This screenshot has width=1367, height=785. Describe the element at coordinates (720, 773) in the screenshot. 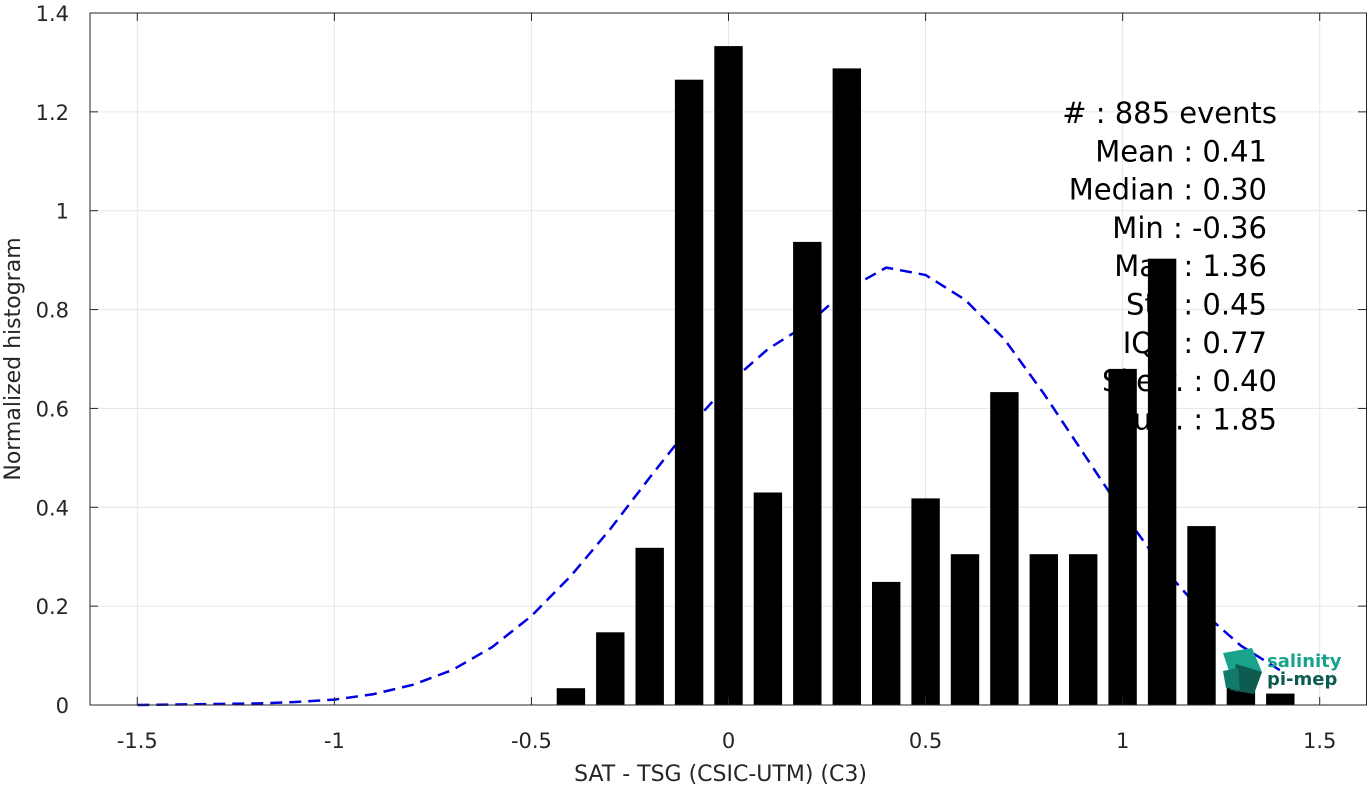

I see `x-axis-label: SAT - TSG (CSIC-UTM) (C3)` at that location.